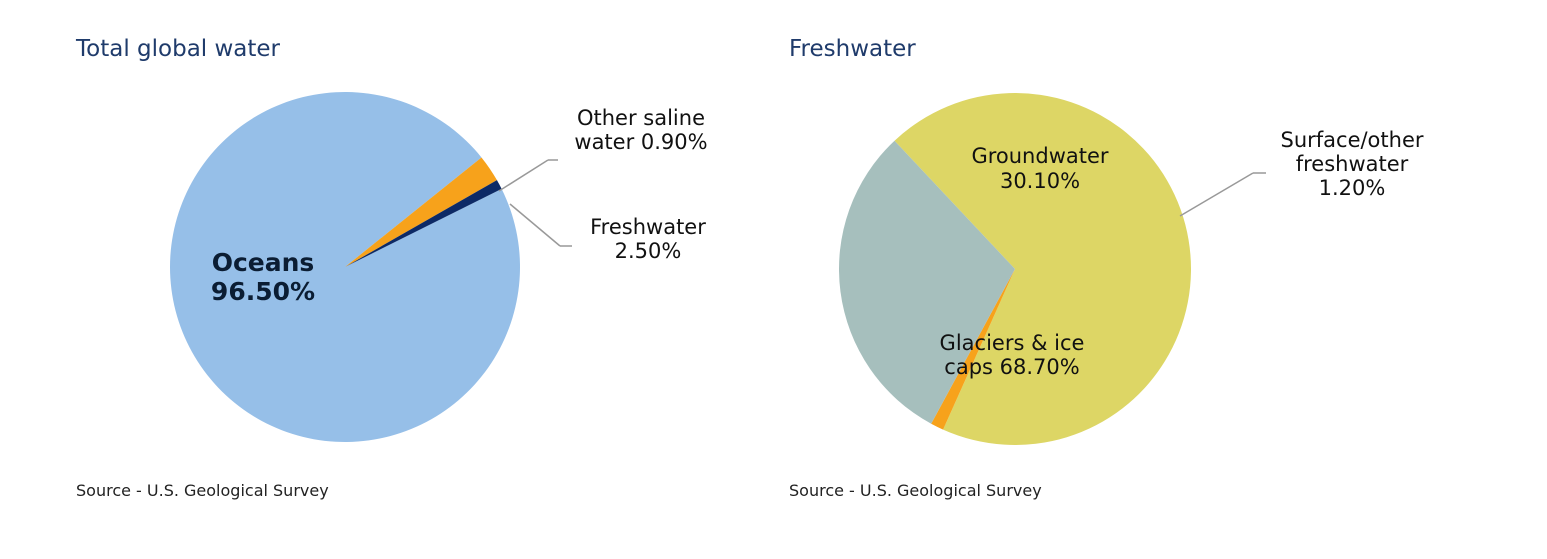  What do you see at coordinates (423, 223) in the screenshot?
I see `pie1-slice-other-saline-water` at bounding box center [423, 223].